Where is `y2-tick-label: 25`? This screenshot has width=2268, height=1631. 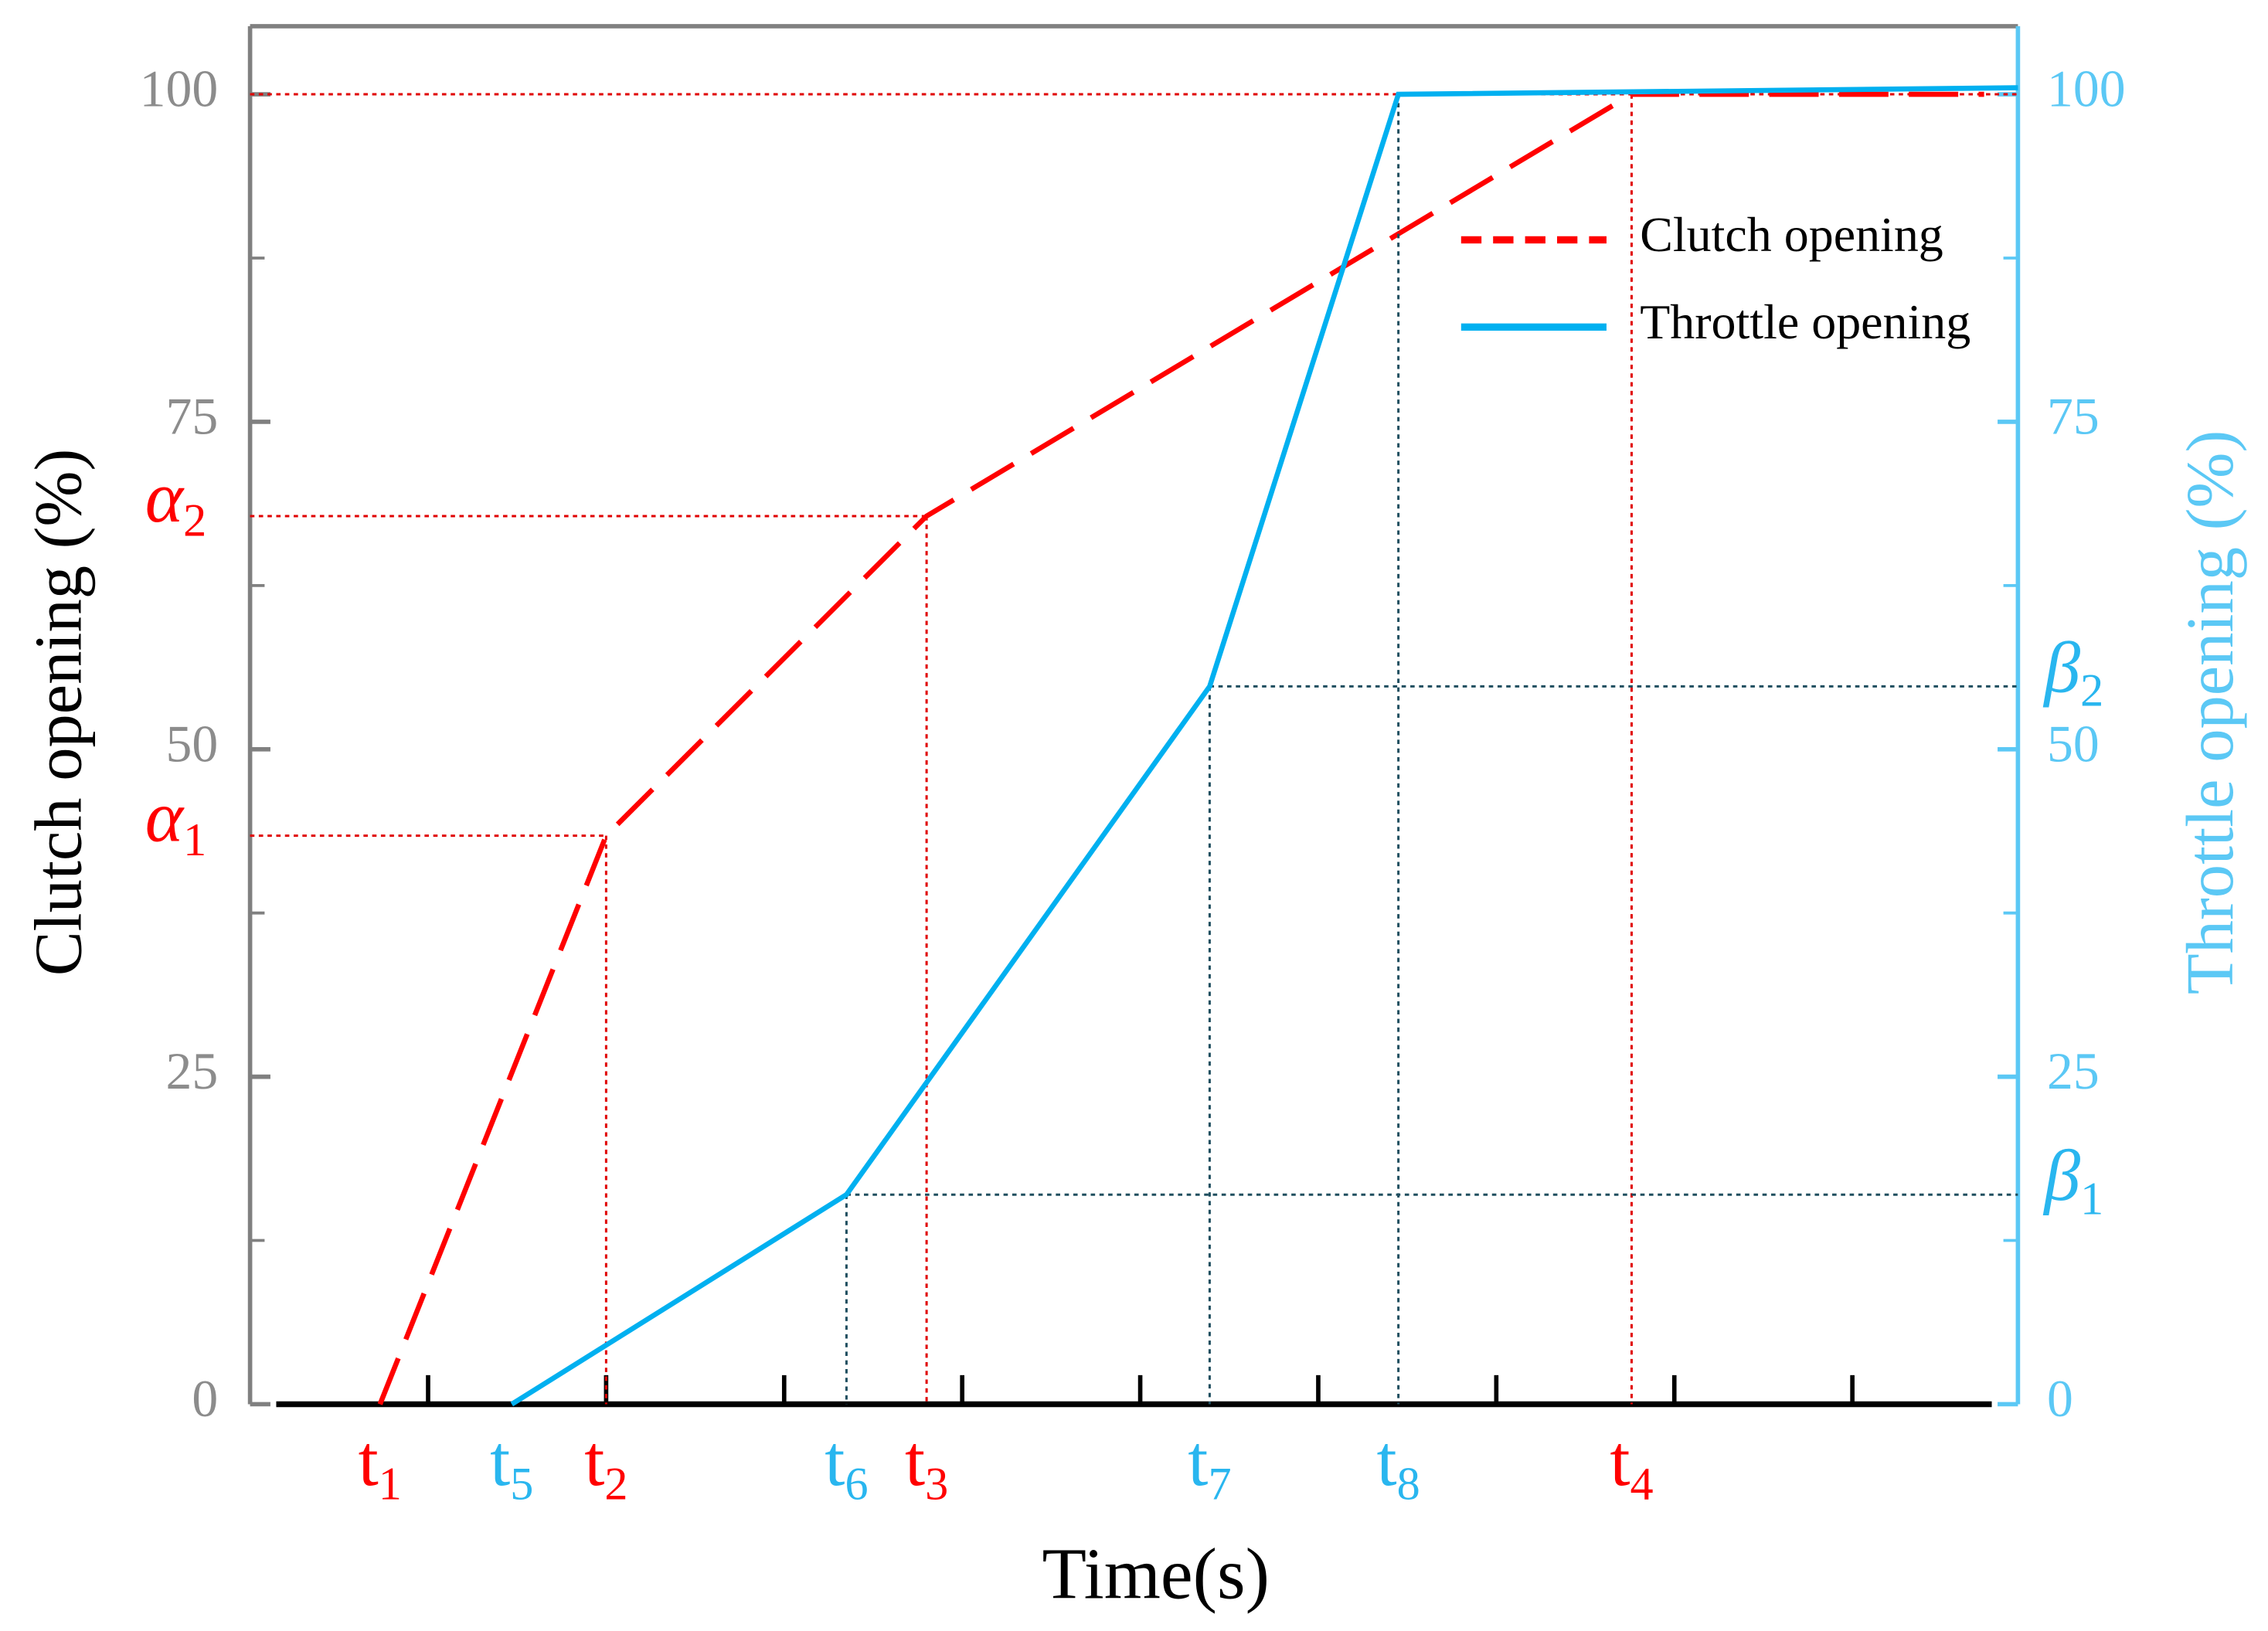
y2-tick-label: 25 is located at coordinates (2073, 1071).